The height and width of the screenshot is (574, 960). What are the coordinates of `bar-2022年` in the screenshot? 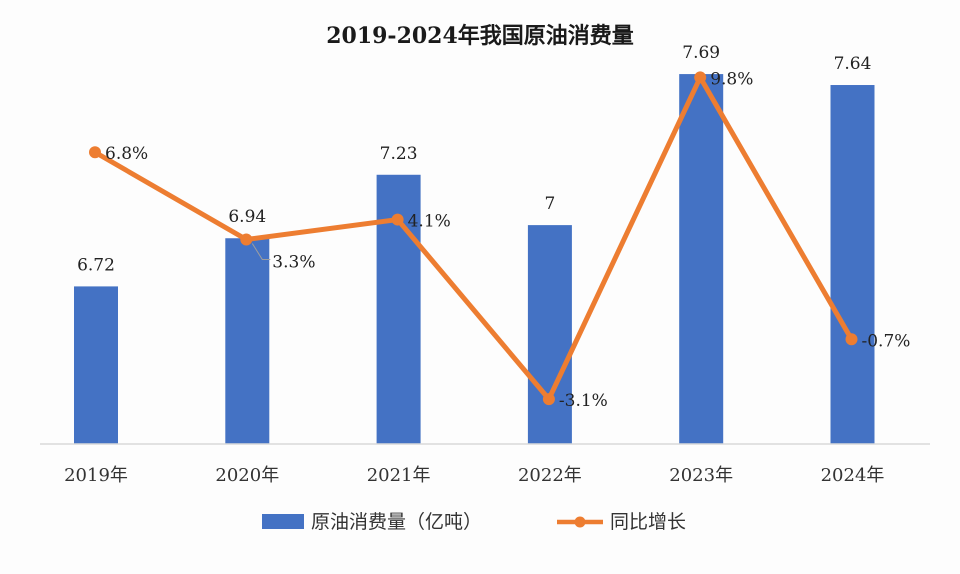 It's located at (549, 334).